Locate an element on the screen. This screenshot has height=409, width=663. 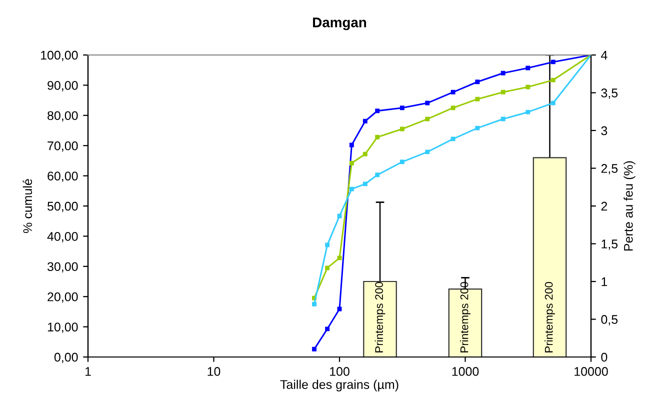
y-tick-label: 80,00 is located at coordinates (63, 116).